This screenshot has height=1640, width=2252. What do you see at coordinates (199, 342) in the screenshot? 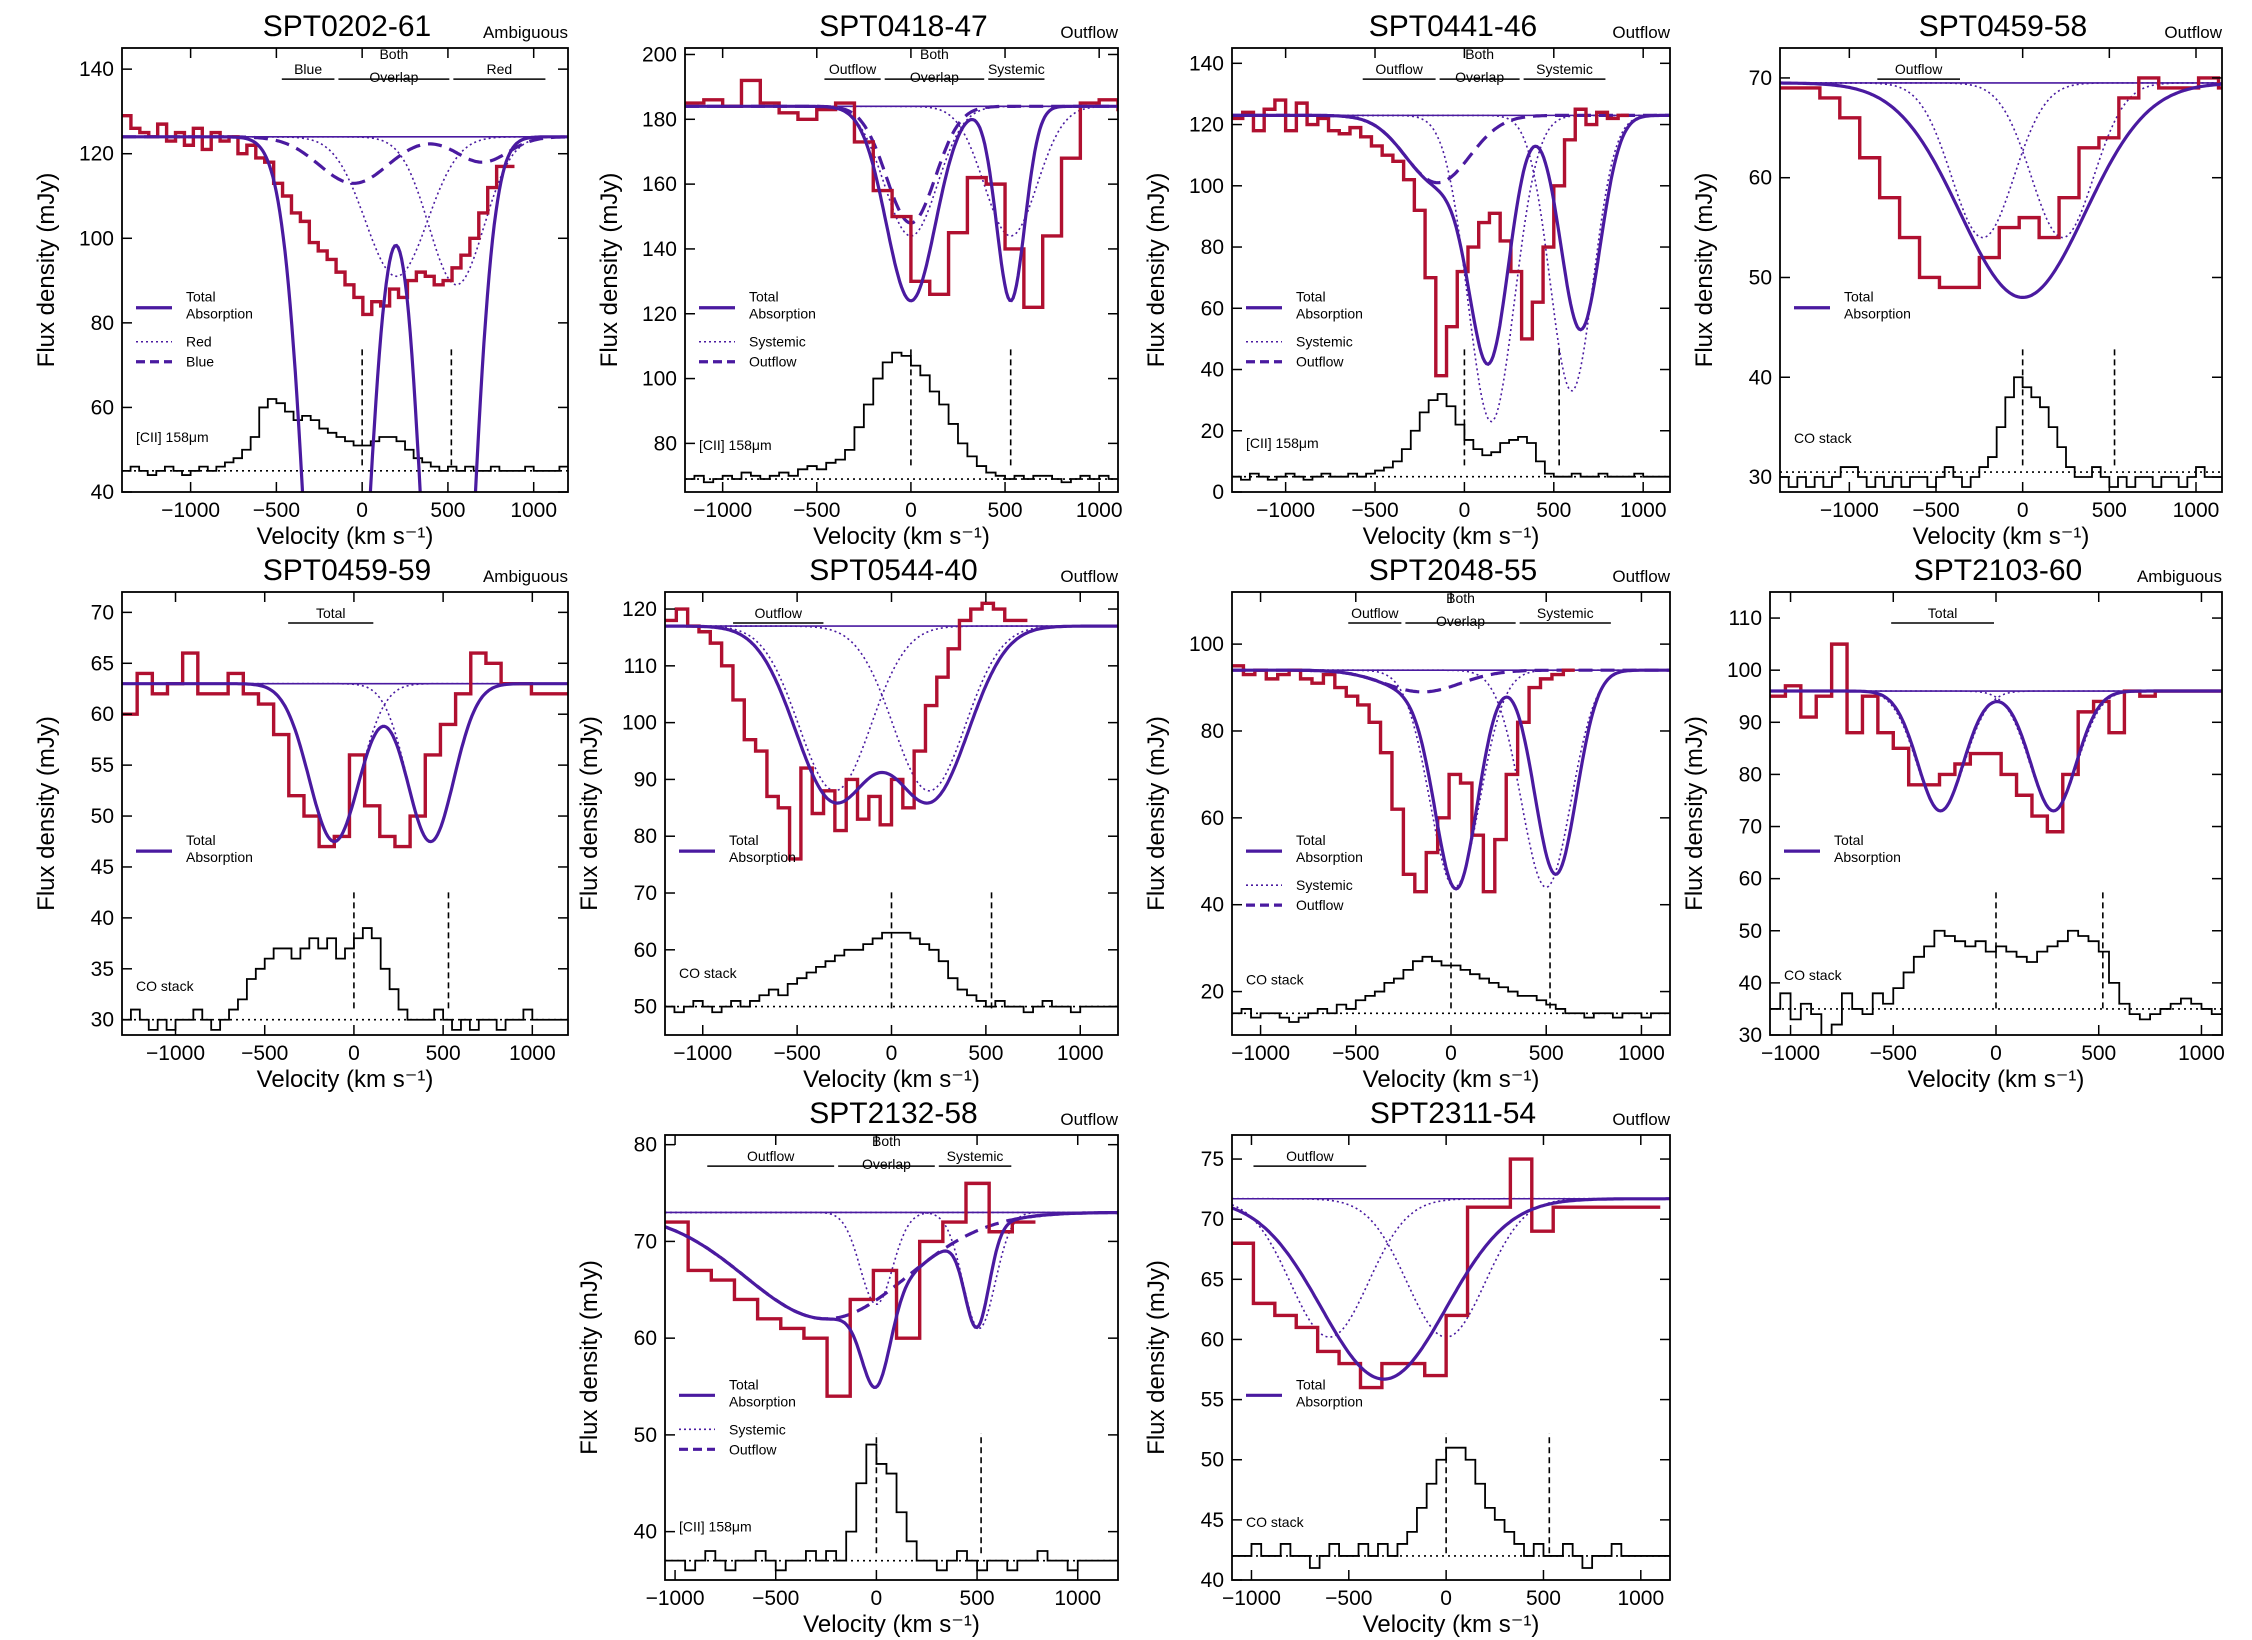
I see `legend-label: Red` at bounding box center [199, 342].